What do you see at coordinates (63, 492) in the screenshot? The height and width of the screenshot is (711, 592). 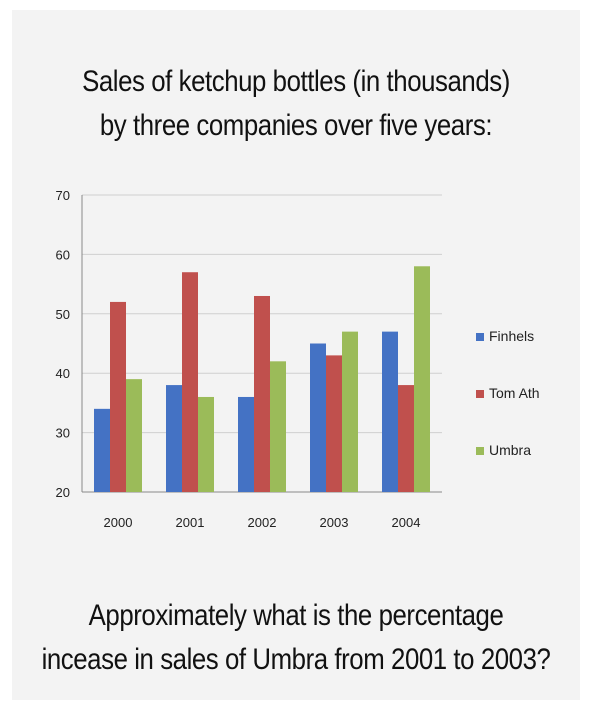 I see `y-tick-label: 20` at bounding box center [63, 492].